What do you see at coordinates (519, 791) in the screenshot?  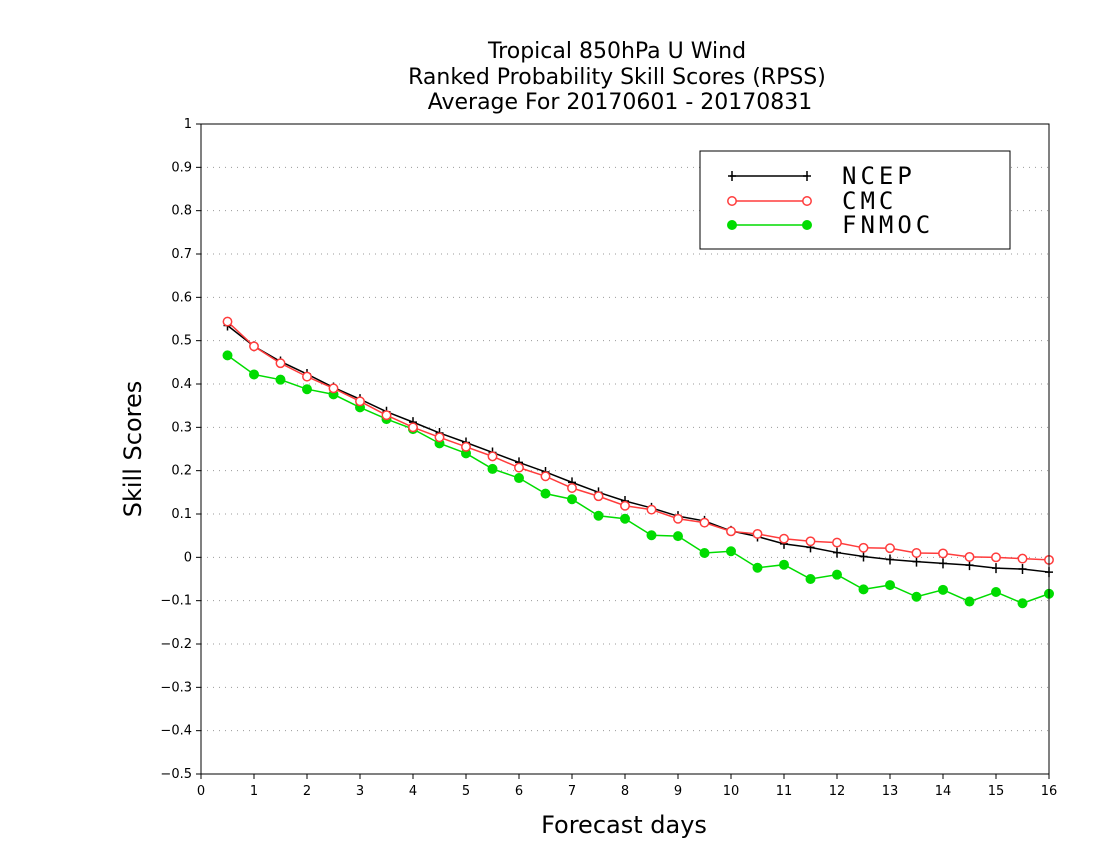 I see `x-tick-label: 6` at bounding box center [519, 791].